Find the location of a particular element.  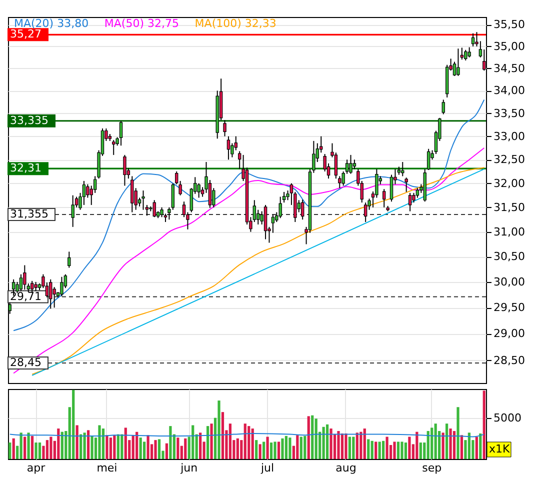

y-tick-label: 35,00 is located at coordinates (509, 46).